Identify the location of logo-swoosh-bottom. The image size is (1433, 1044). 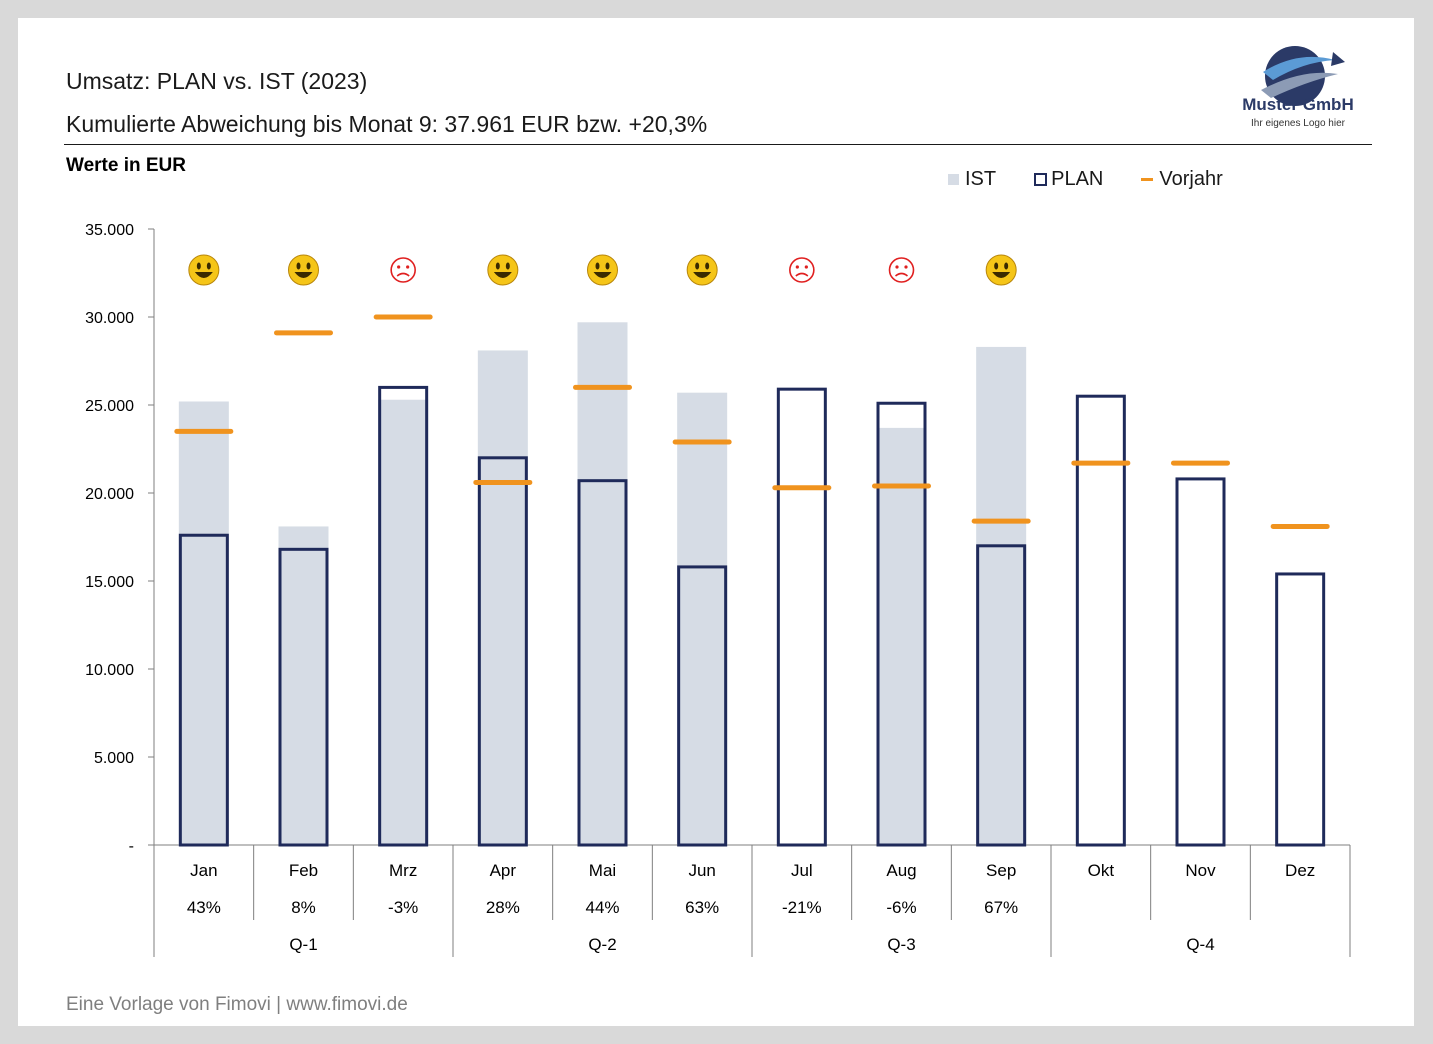
(1299, 85).